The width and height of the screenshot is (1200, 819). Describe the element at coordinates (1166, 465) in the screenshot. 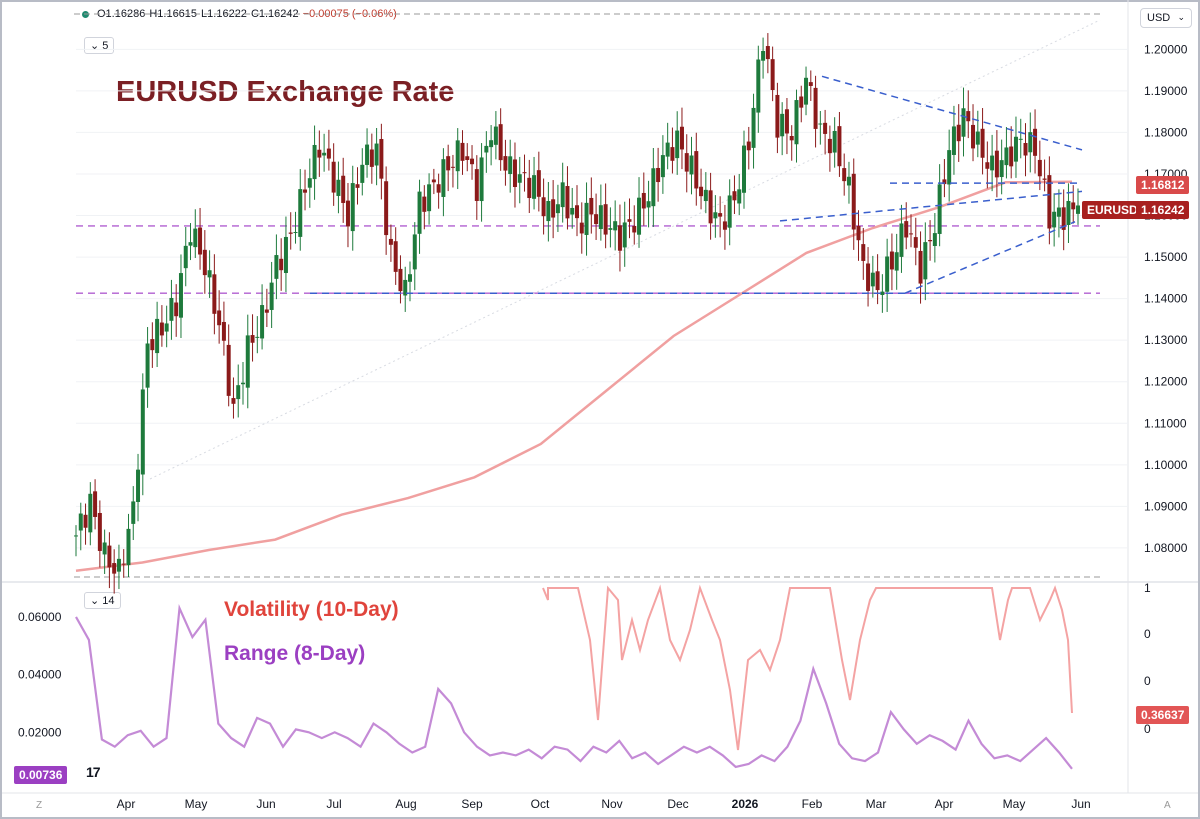

I see `price-tick-label: 1.10000` at that location.